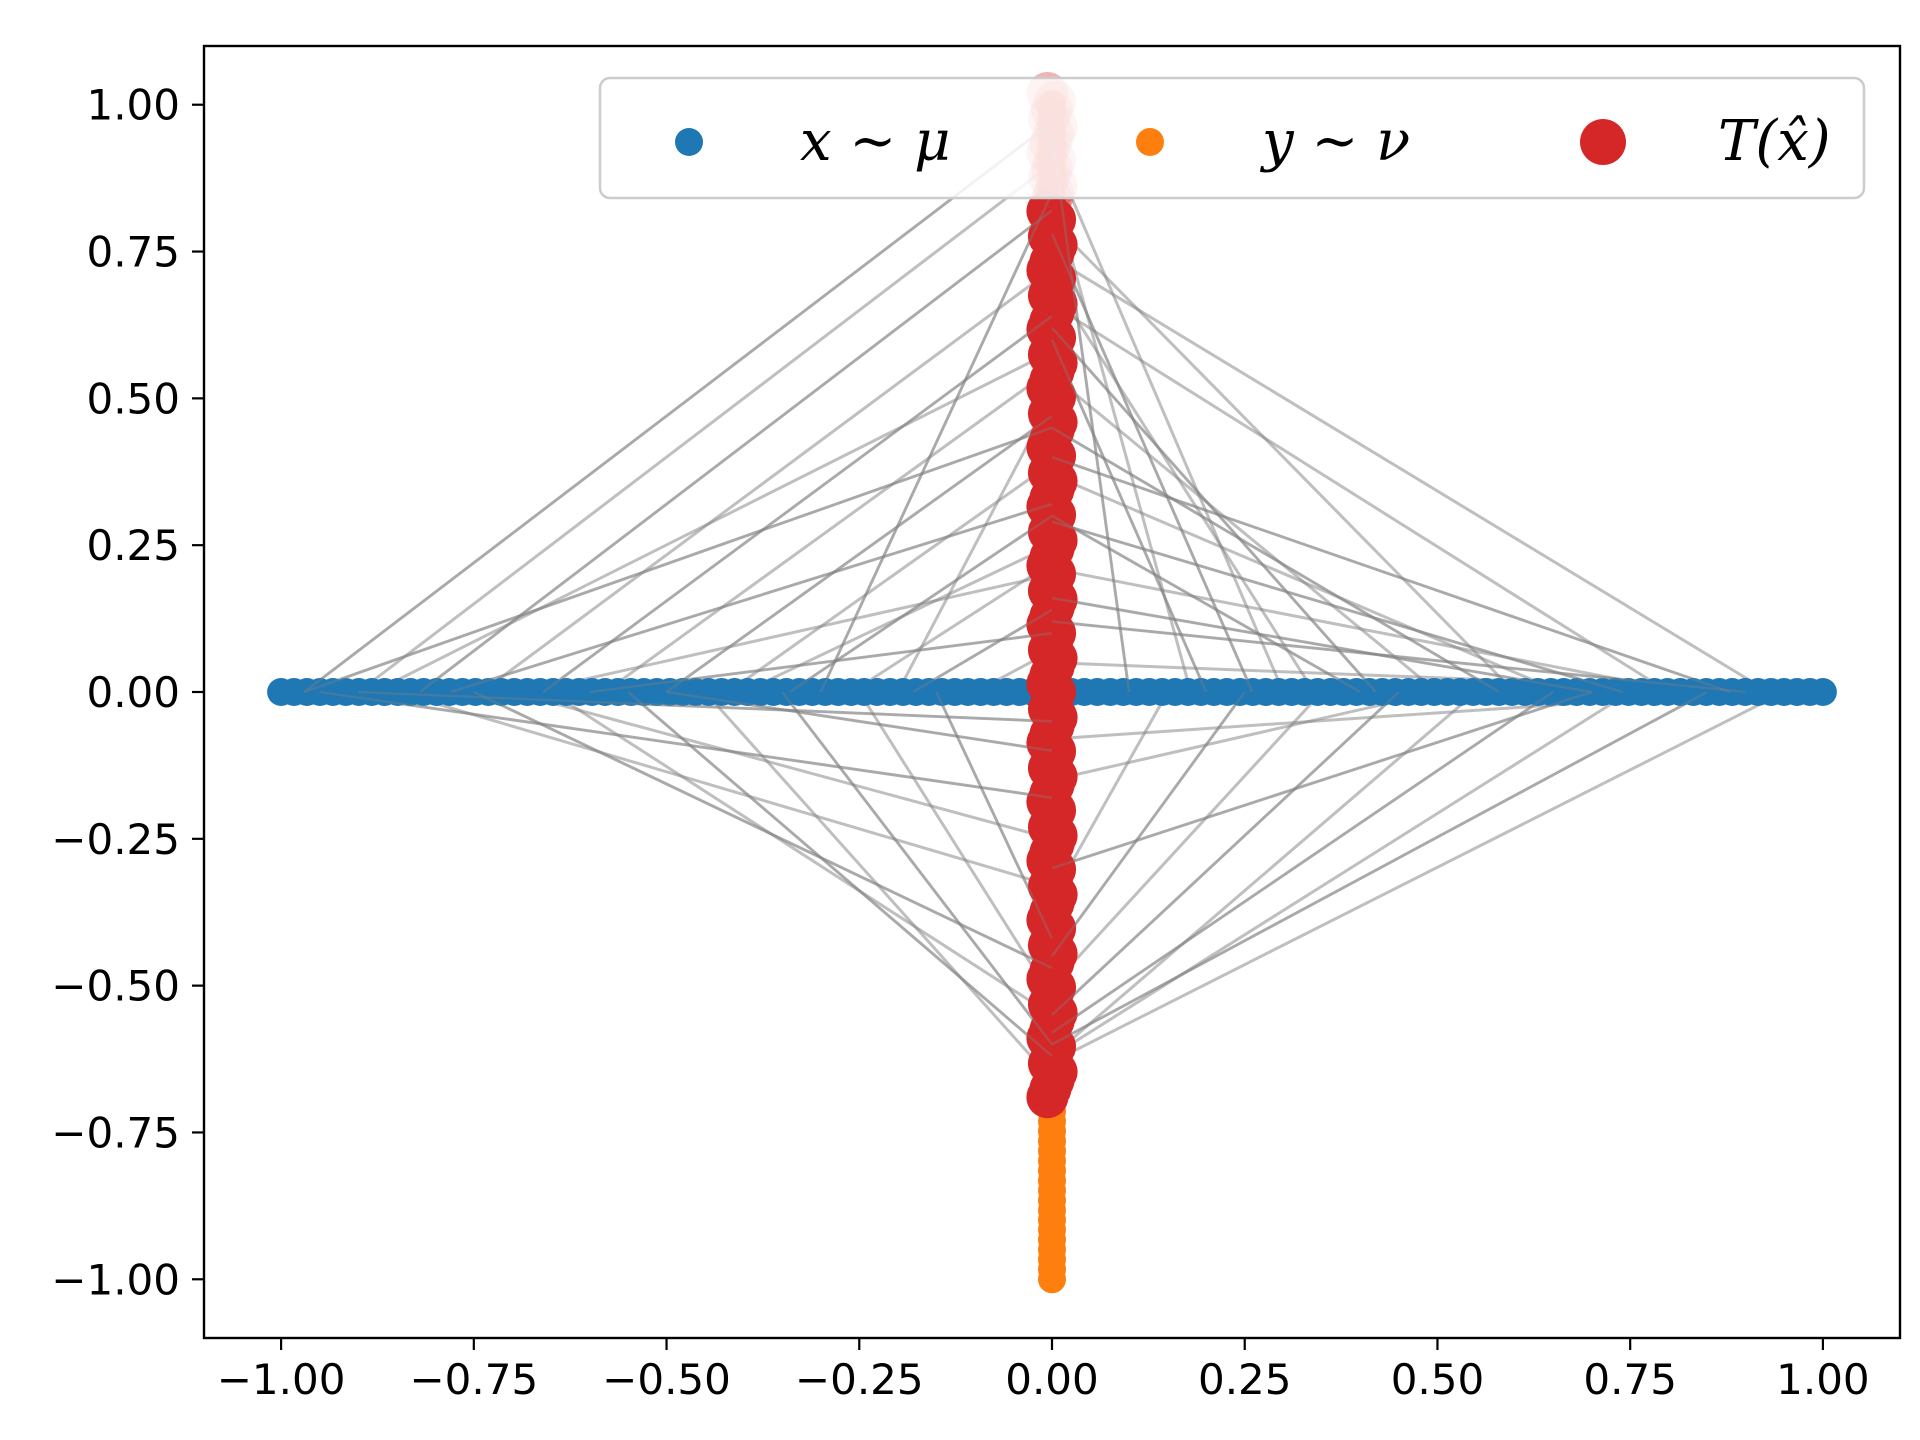 The width and height of the screenshot is (1920, 1440). What do you see at coordinates (1245, 1379) in the screenshot?
I see `x-tick-label: 0.25` at bounding box center [1245, 1379].